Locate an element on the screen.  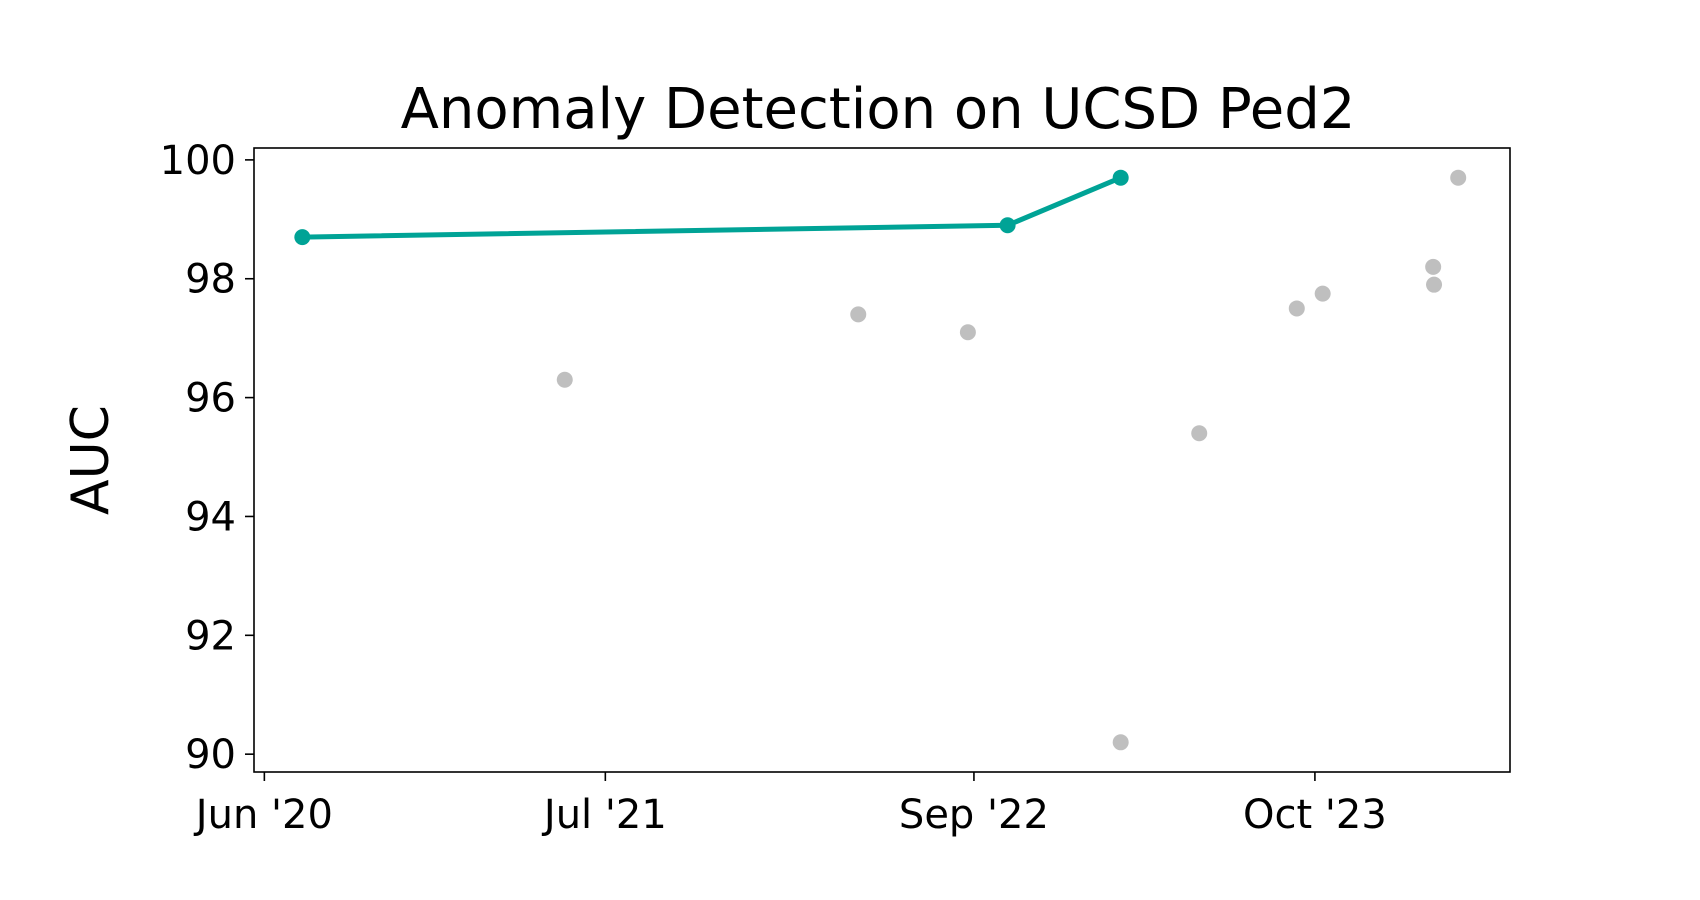
y-tick-label: 90 is located at coordinates (210, 755).